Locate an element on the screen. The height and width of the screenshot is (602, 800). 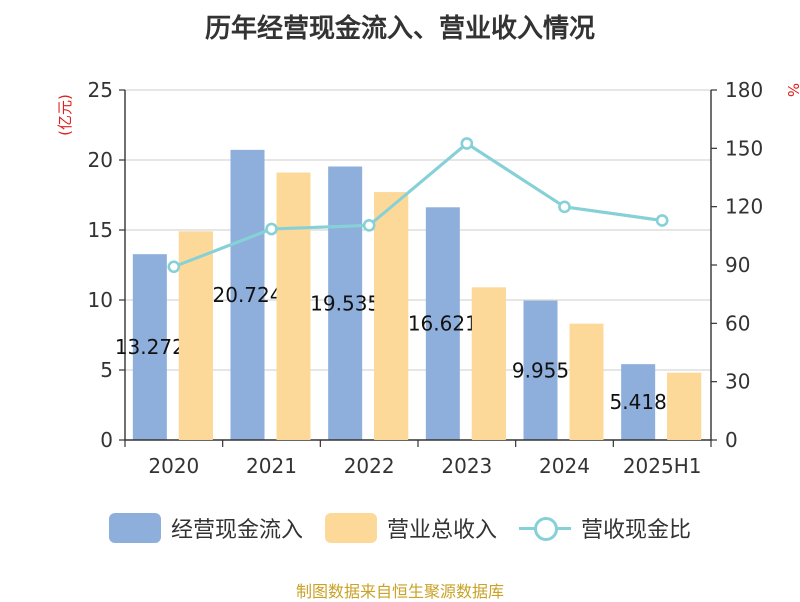
left-tick-label: 15 is located at coordinates (100, 230).